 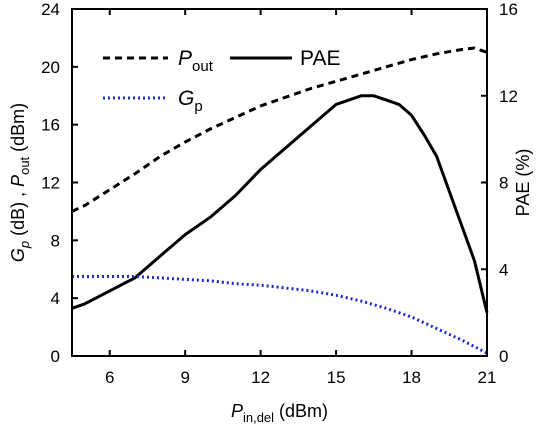 I want to click on y-left-axis-title: Gp (dB) , Pout (dBm), so click(x=20, y=182).